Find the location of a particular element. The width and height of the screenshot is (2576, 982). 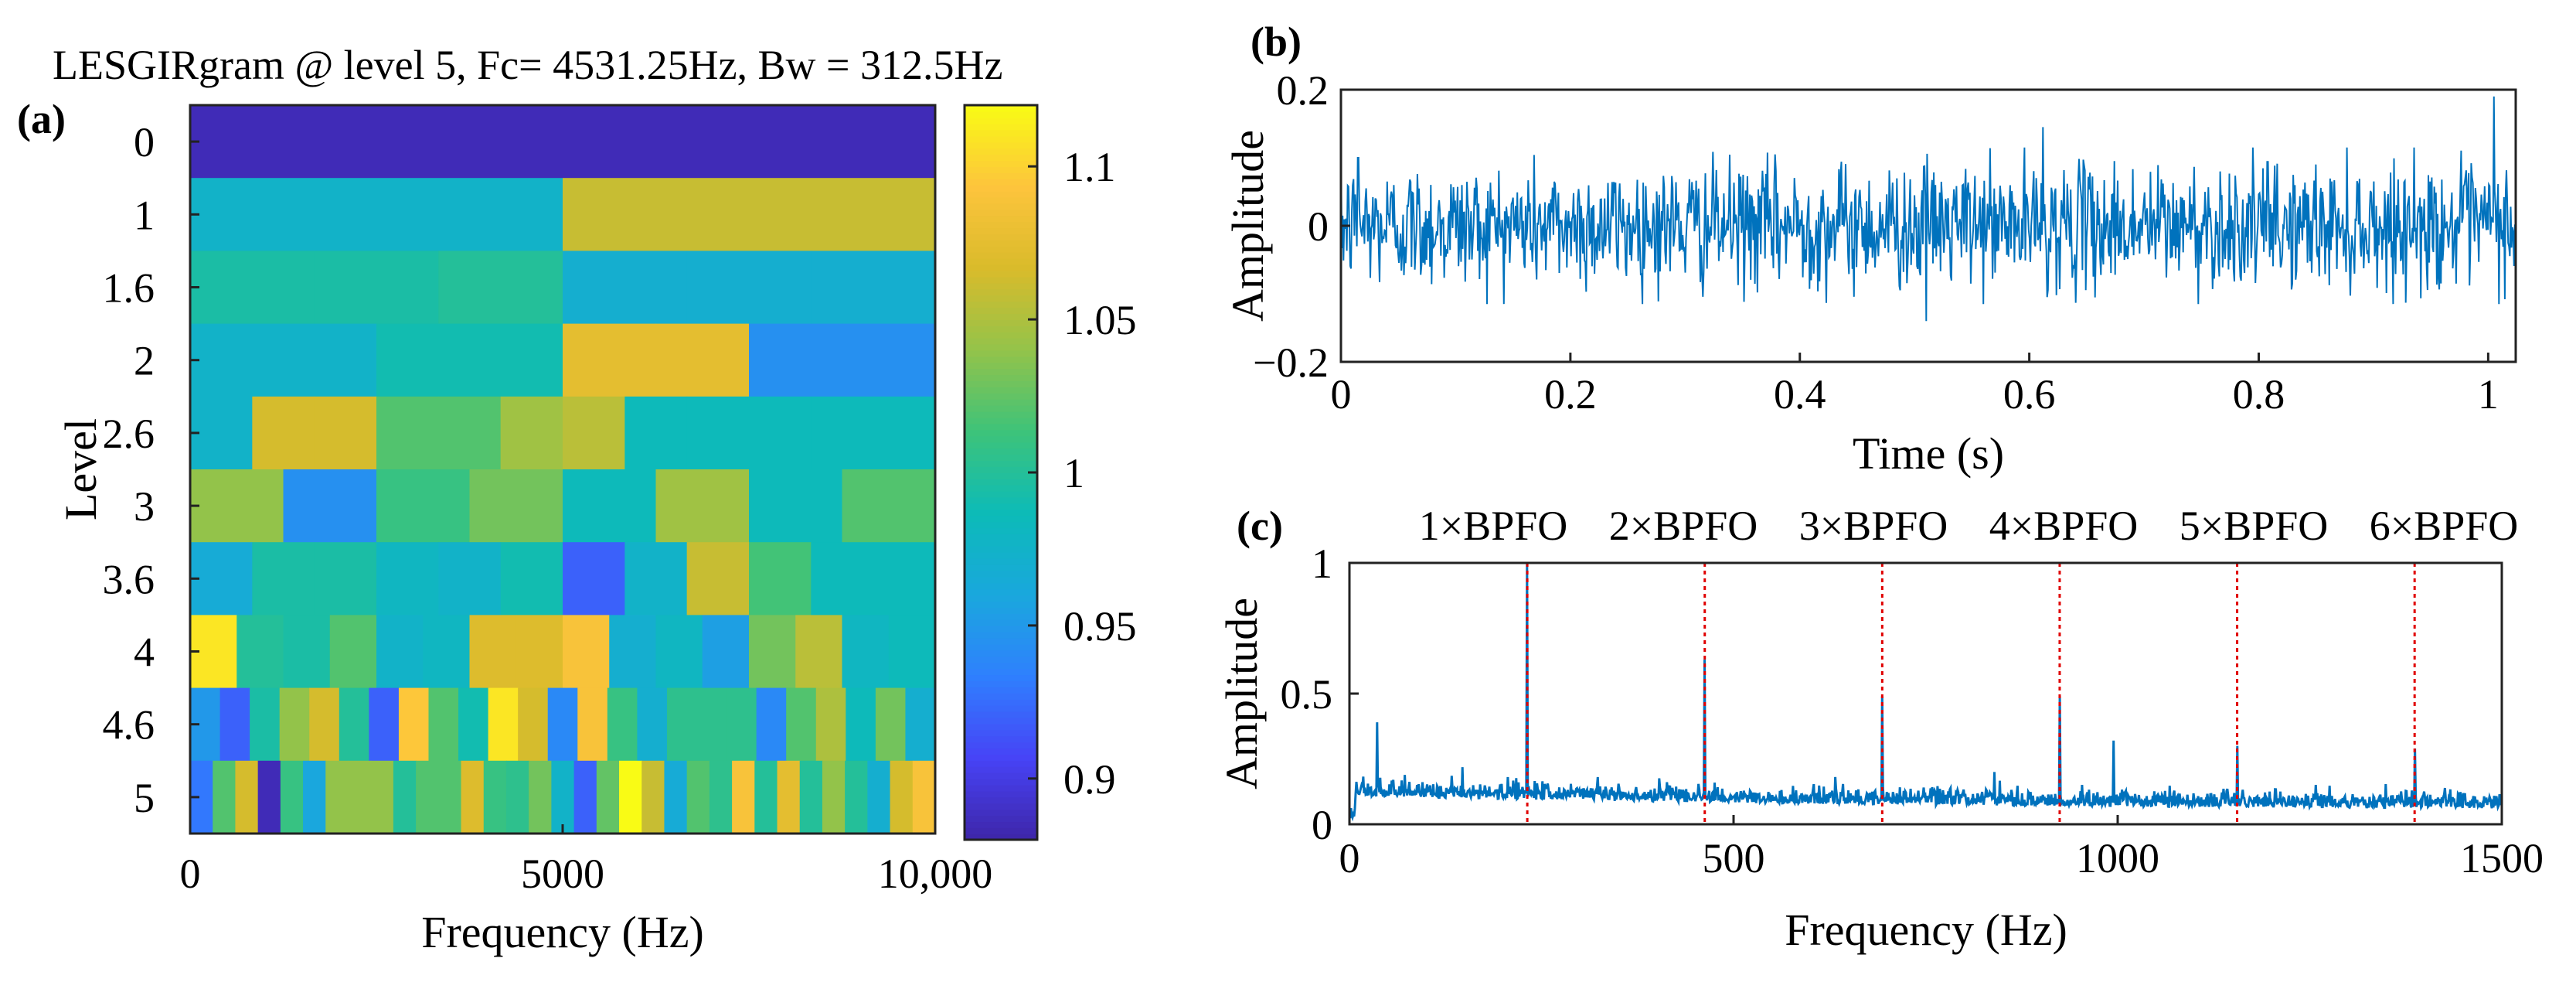

spectrum-x-tick-label: 0 is located at coordinates (1349, 858).